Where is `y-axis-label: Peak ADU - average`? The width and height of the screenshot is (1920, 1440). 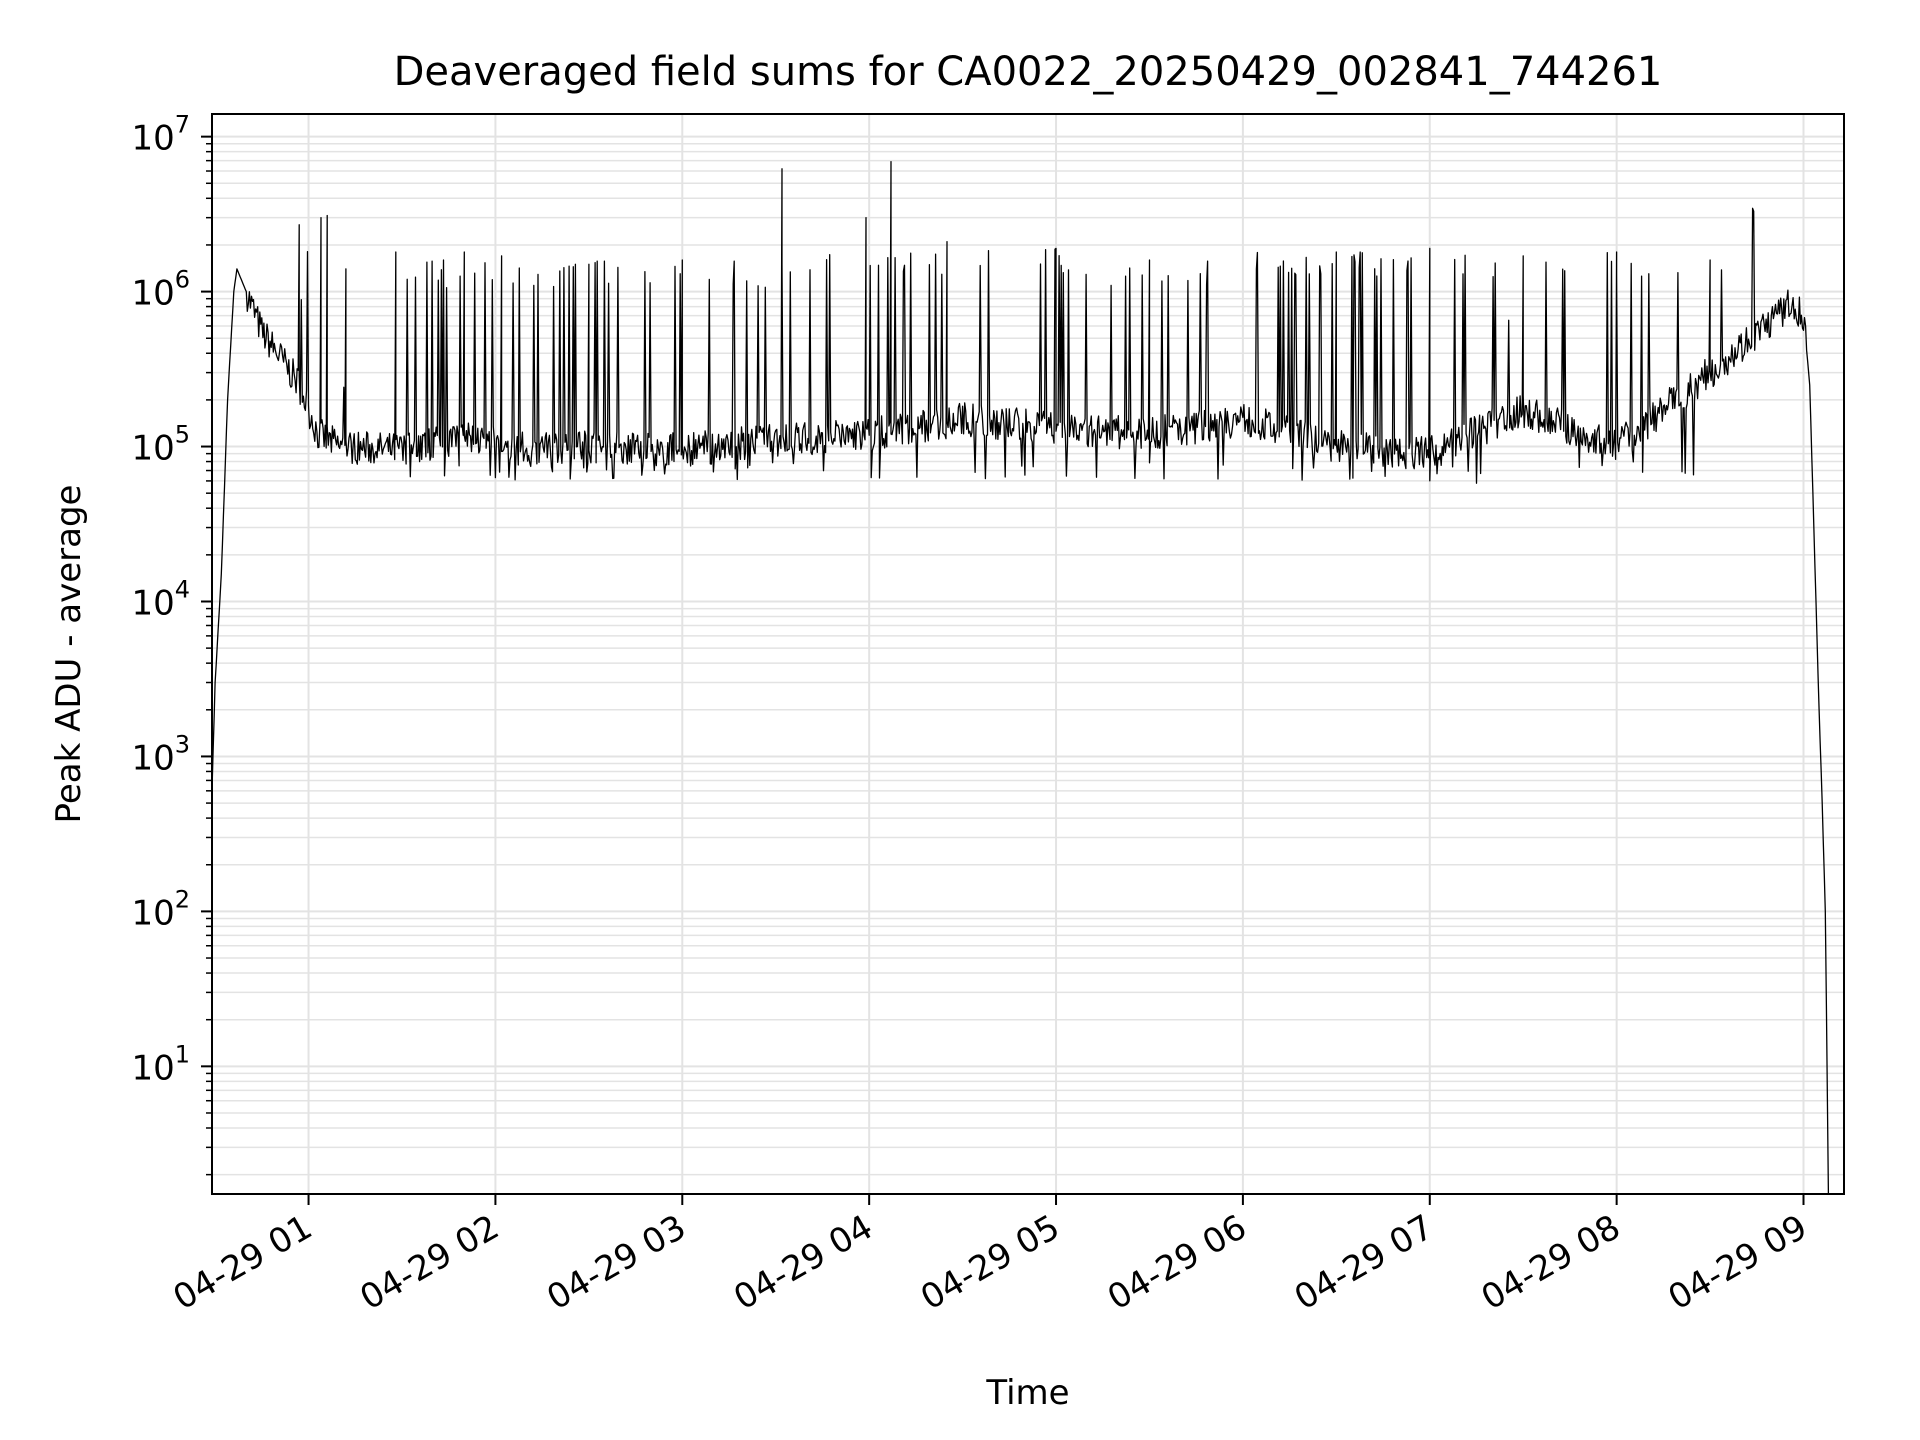 y-axis-label: Peak ADU - average is located at coordinates (69, 654).